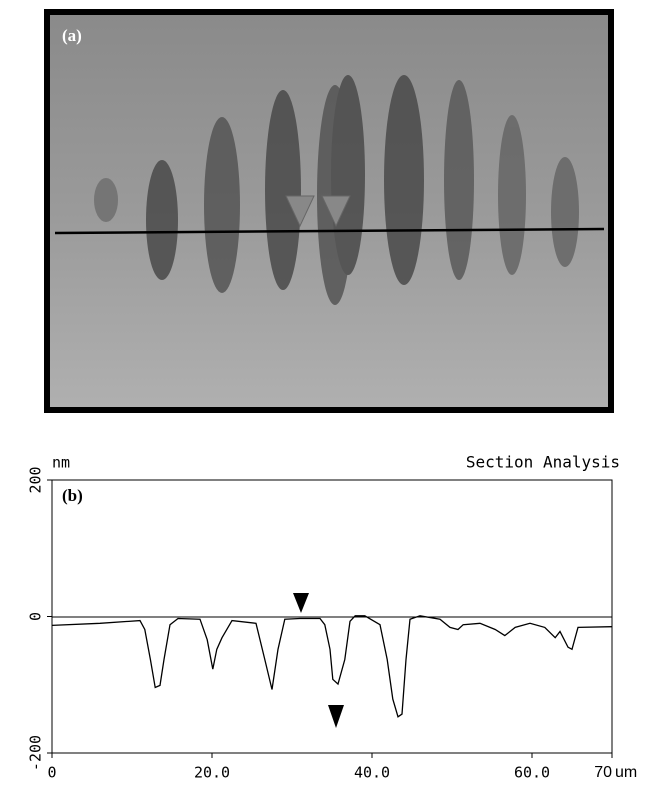  I want to click on y-tick-label: -200, so click(36, 753).